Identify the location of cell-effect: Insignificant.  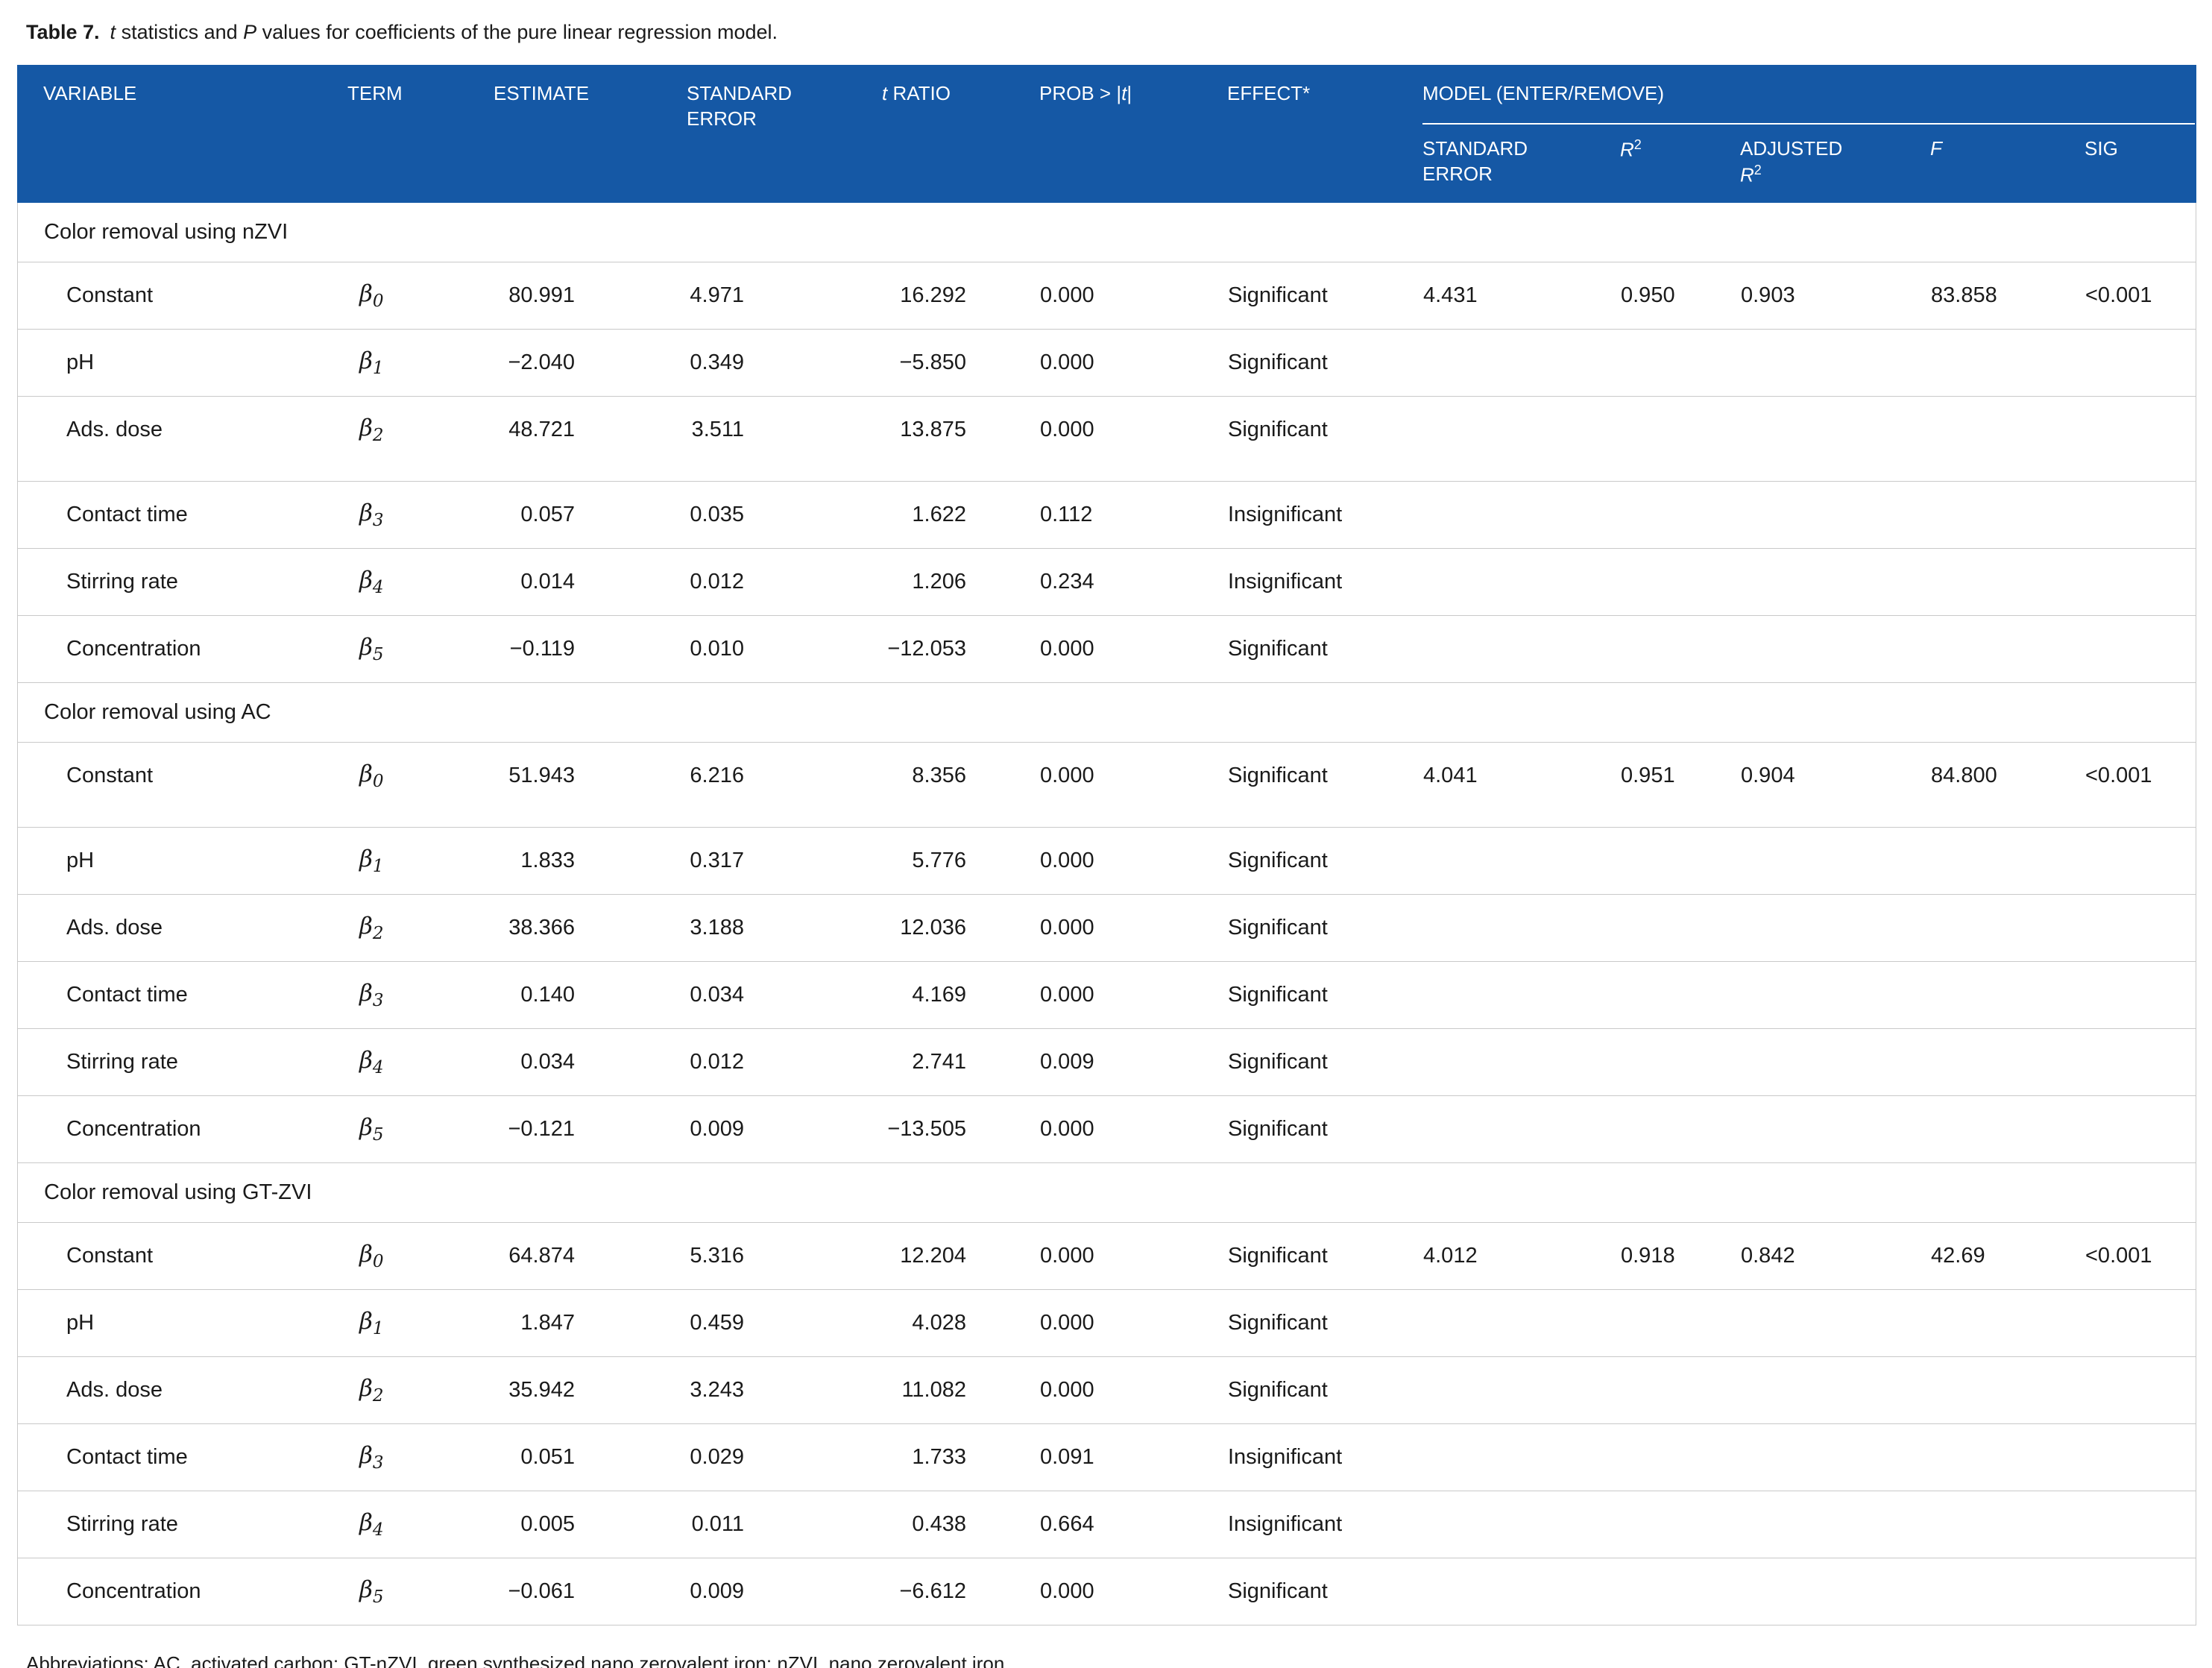
(1325, 1458).